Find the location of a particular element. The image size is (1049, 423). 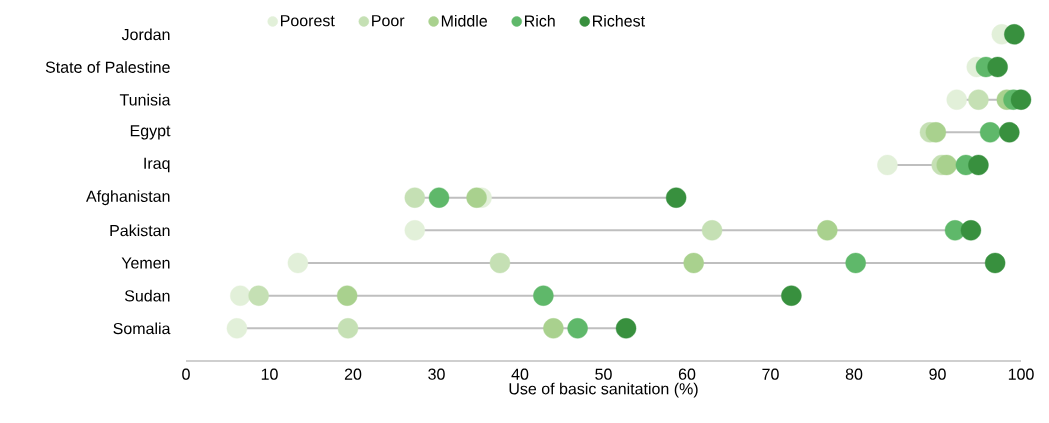

y-tick-label: Sudan is located at coordinates (147, 295).